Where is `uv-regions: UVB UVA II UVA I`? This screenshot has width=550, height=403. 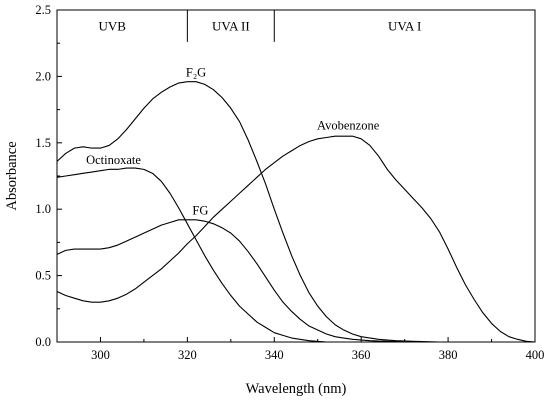
uv-regions: UVB UVA II UVA I is located at coordinates (259, 26).